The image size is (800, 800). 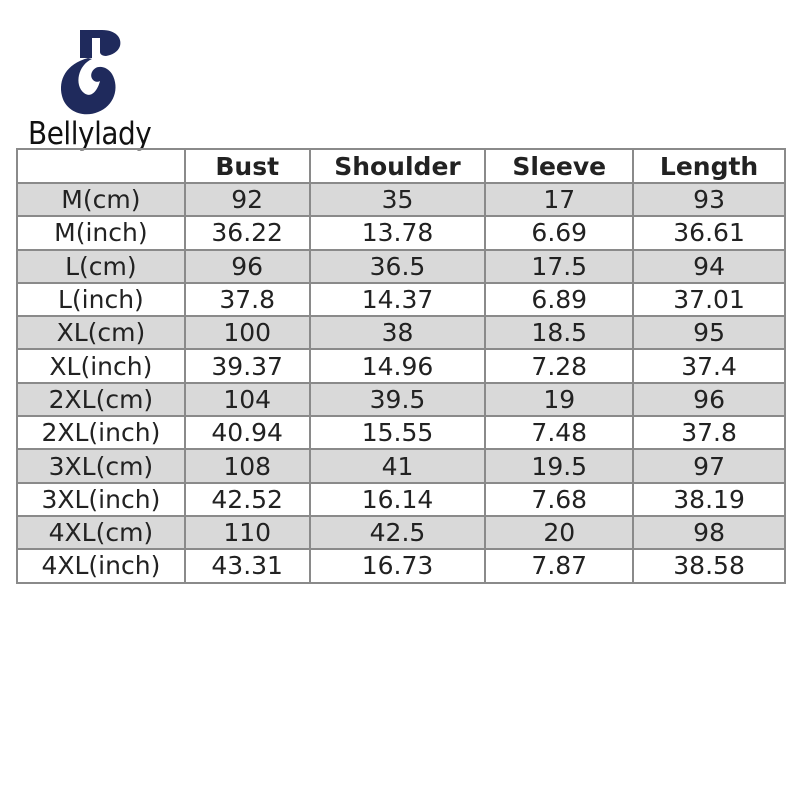 What do you see at coordinates (709, 266) in the screenshot?
I see `measurement-cell: 94` at bounding box center [709, 266].